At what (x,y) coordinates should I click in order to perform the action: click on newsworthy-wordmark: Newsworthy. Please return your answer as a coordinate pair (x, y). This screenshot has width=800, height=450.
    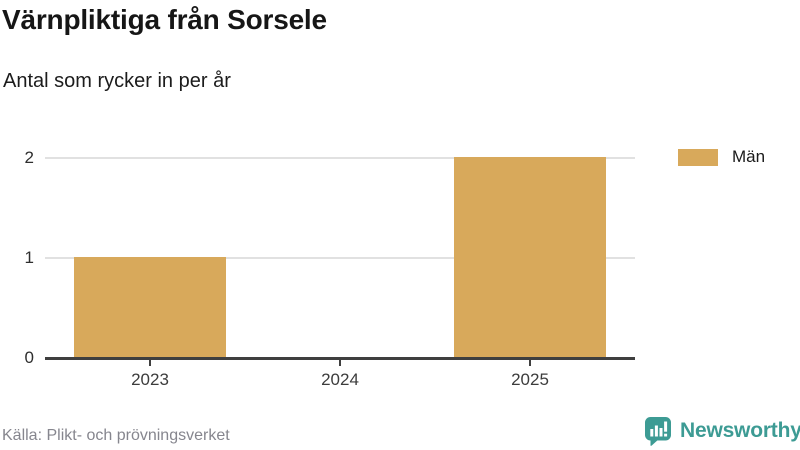
    Looking at the image, I should click on (740, 430).